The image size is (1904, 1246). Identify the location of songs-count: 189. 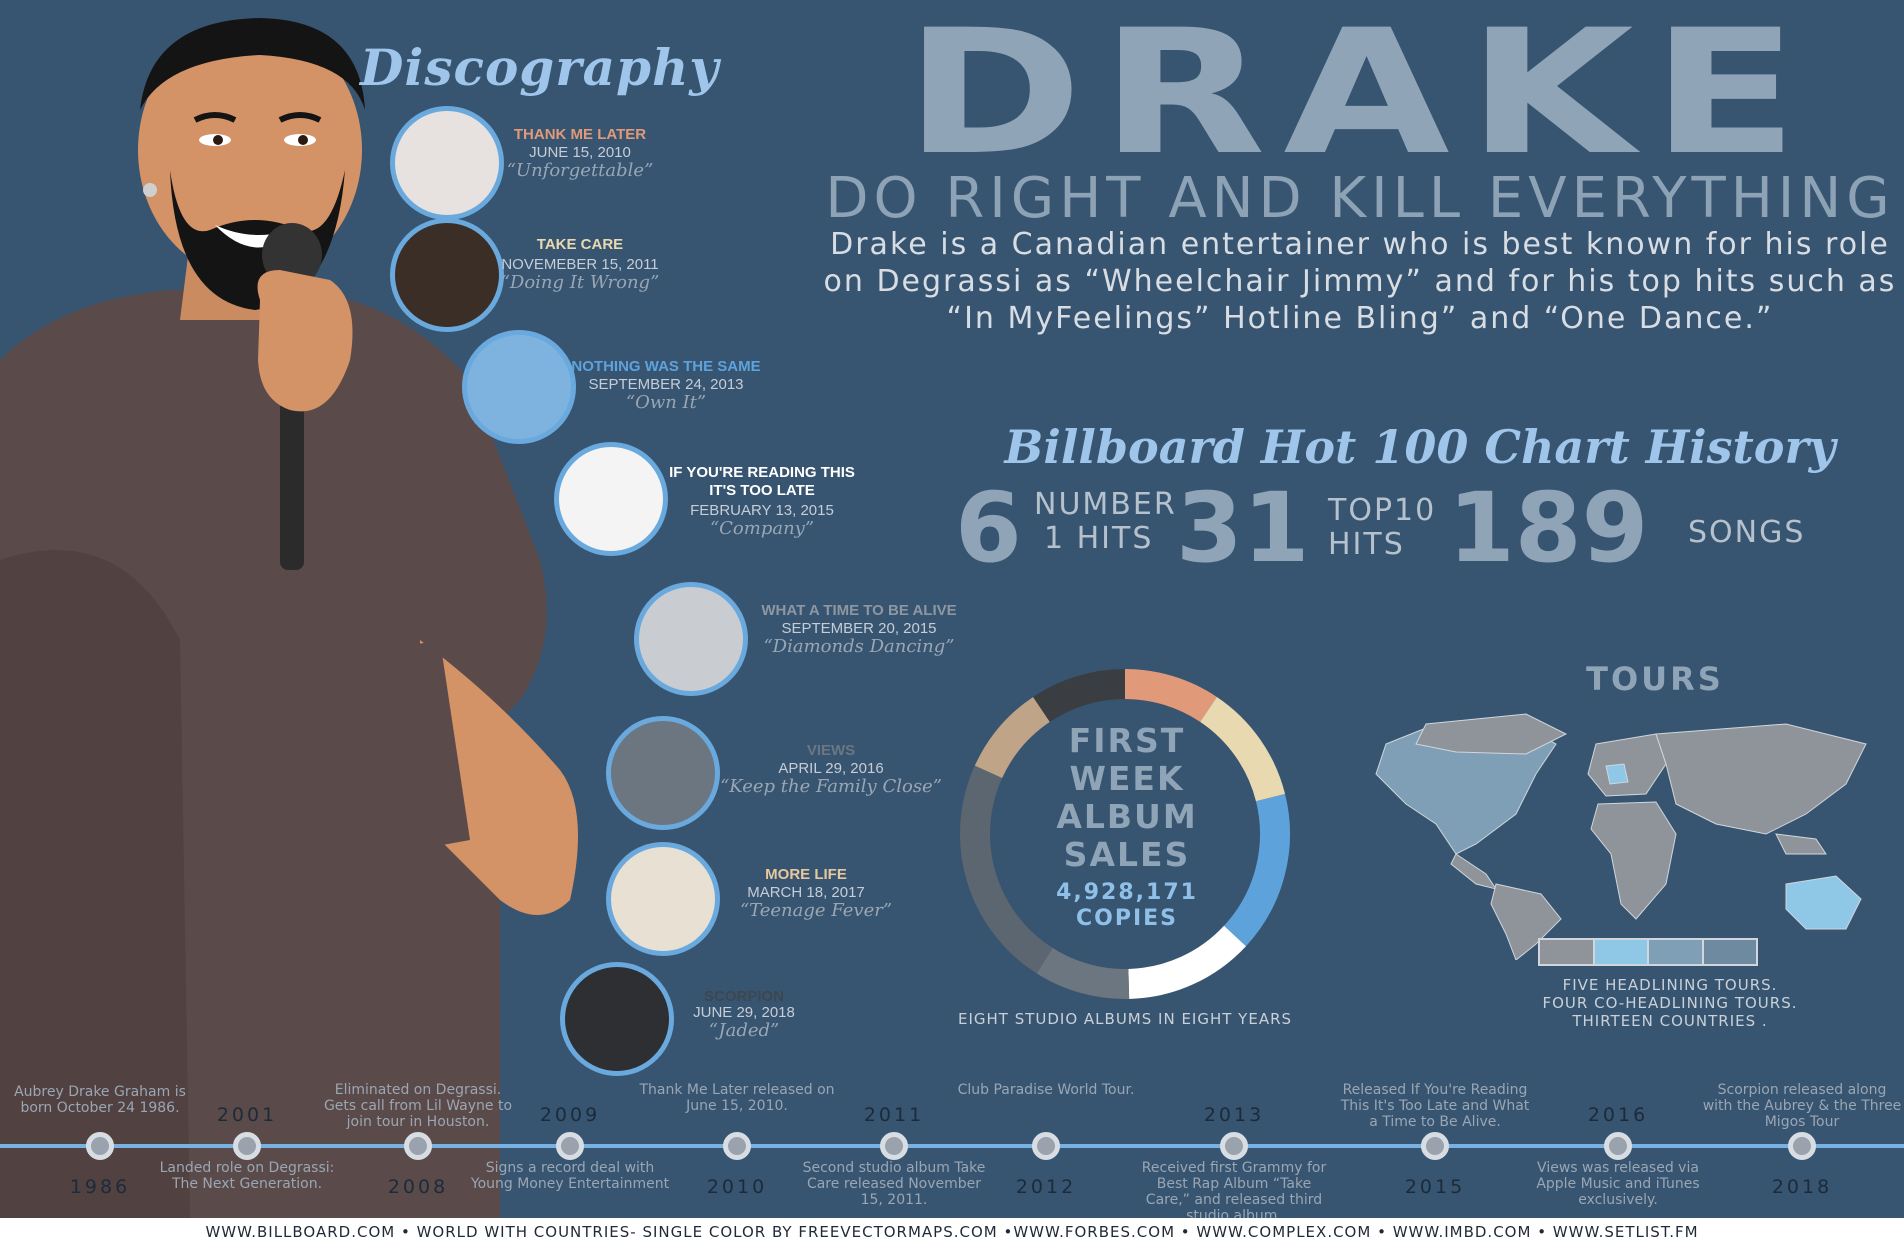
(1548, 528).